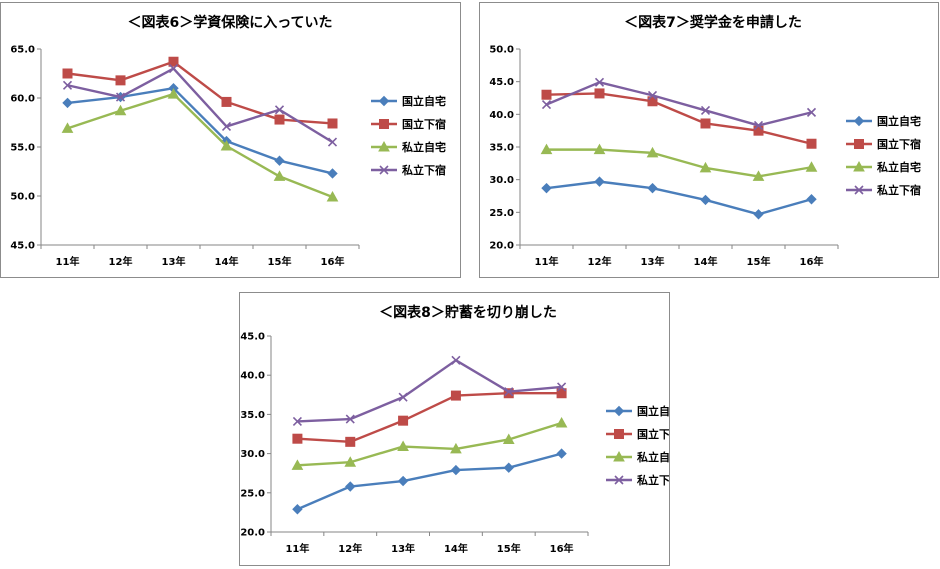 This screenshot has width=940, height=569. What do you see at coordinates (229, 22) in the screenshot?
I see `chart-title: ＜図表6＞学資保険に入っていた` at bounding box center [229, 22].